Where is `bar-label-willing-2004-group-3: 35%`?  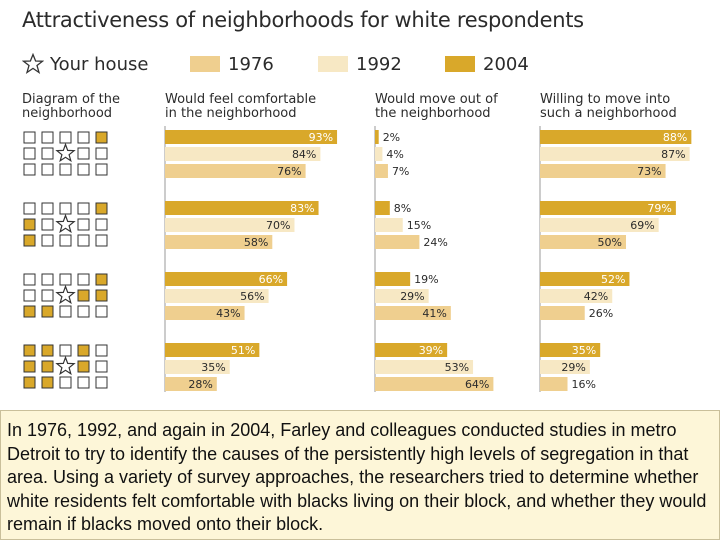
bar-label-willing-2004-group-3: 35% is located at coordinates (584, 350).